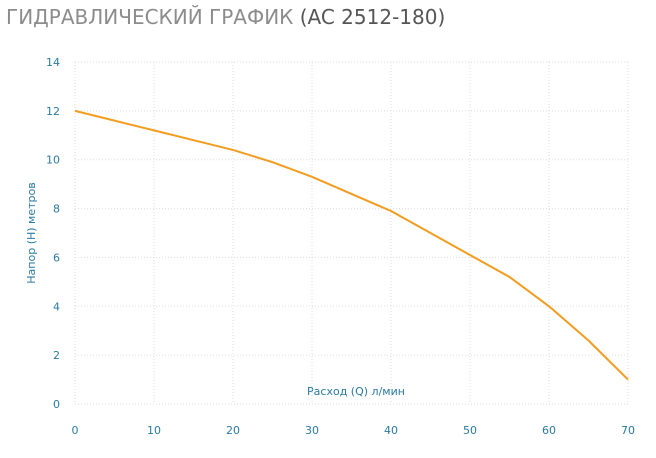 The width and height of the screenshot is (656, 458). I want to click on y-tick-label: 8, so click(56, 209).